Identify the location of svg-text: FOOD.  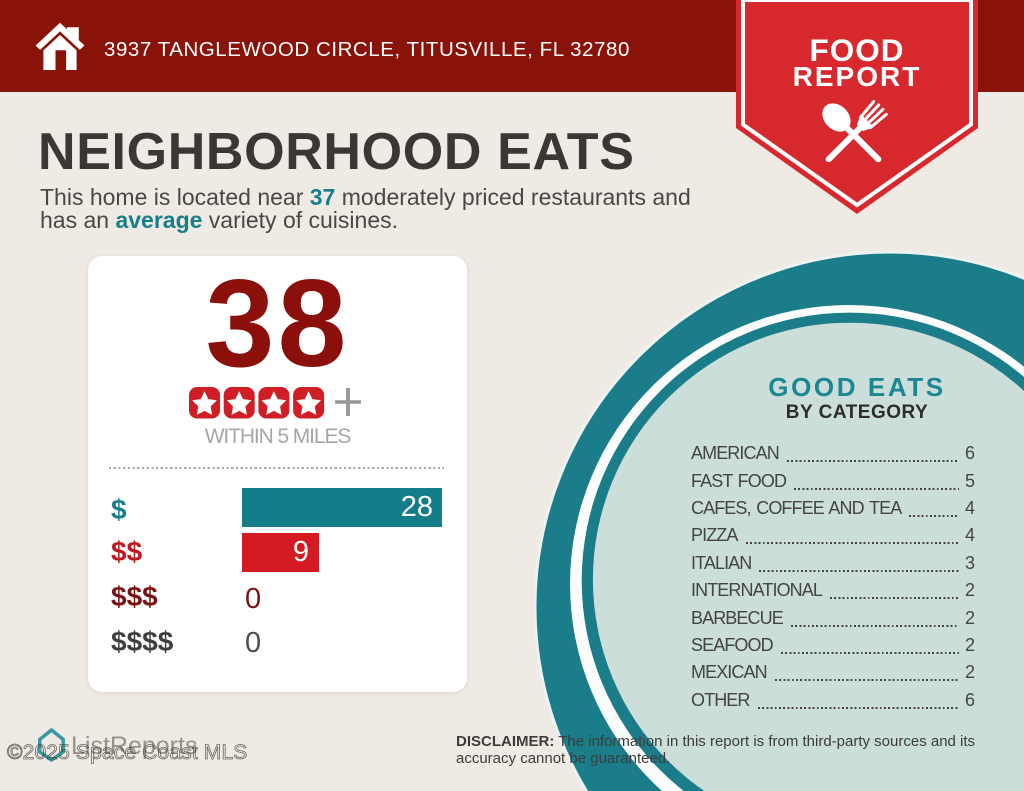
(857, 50).